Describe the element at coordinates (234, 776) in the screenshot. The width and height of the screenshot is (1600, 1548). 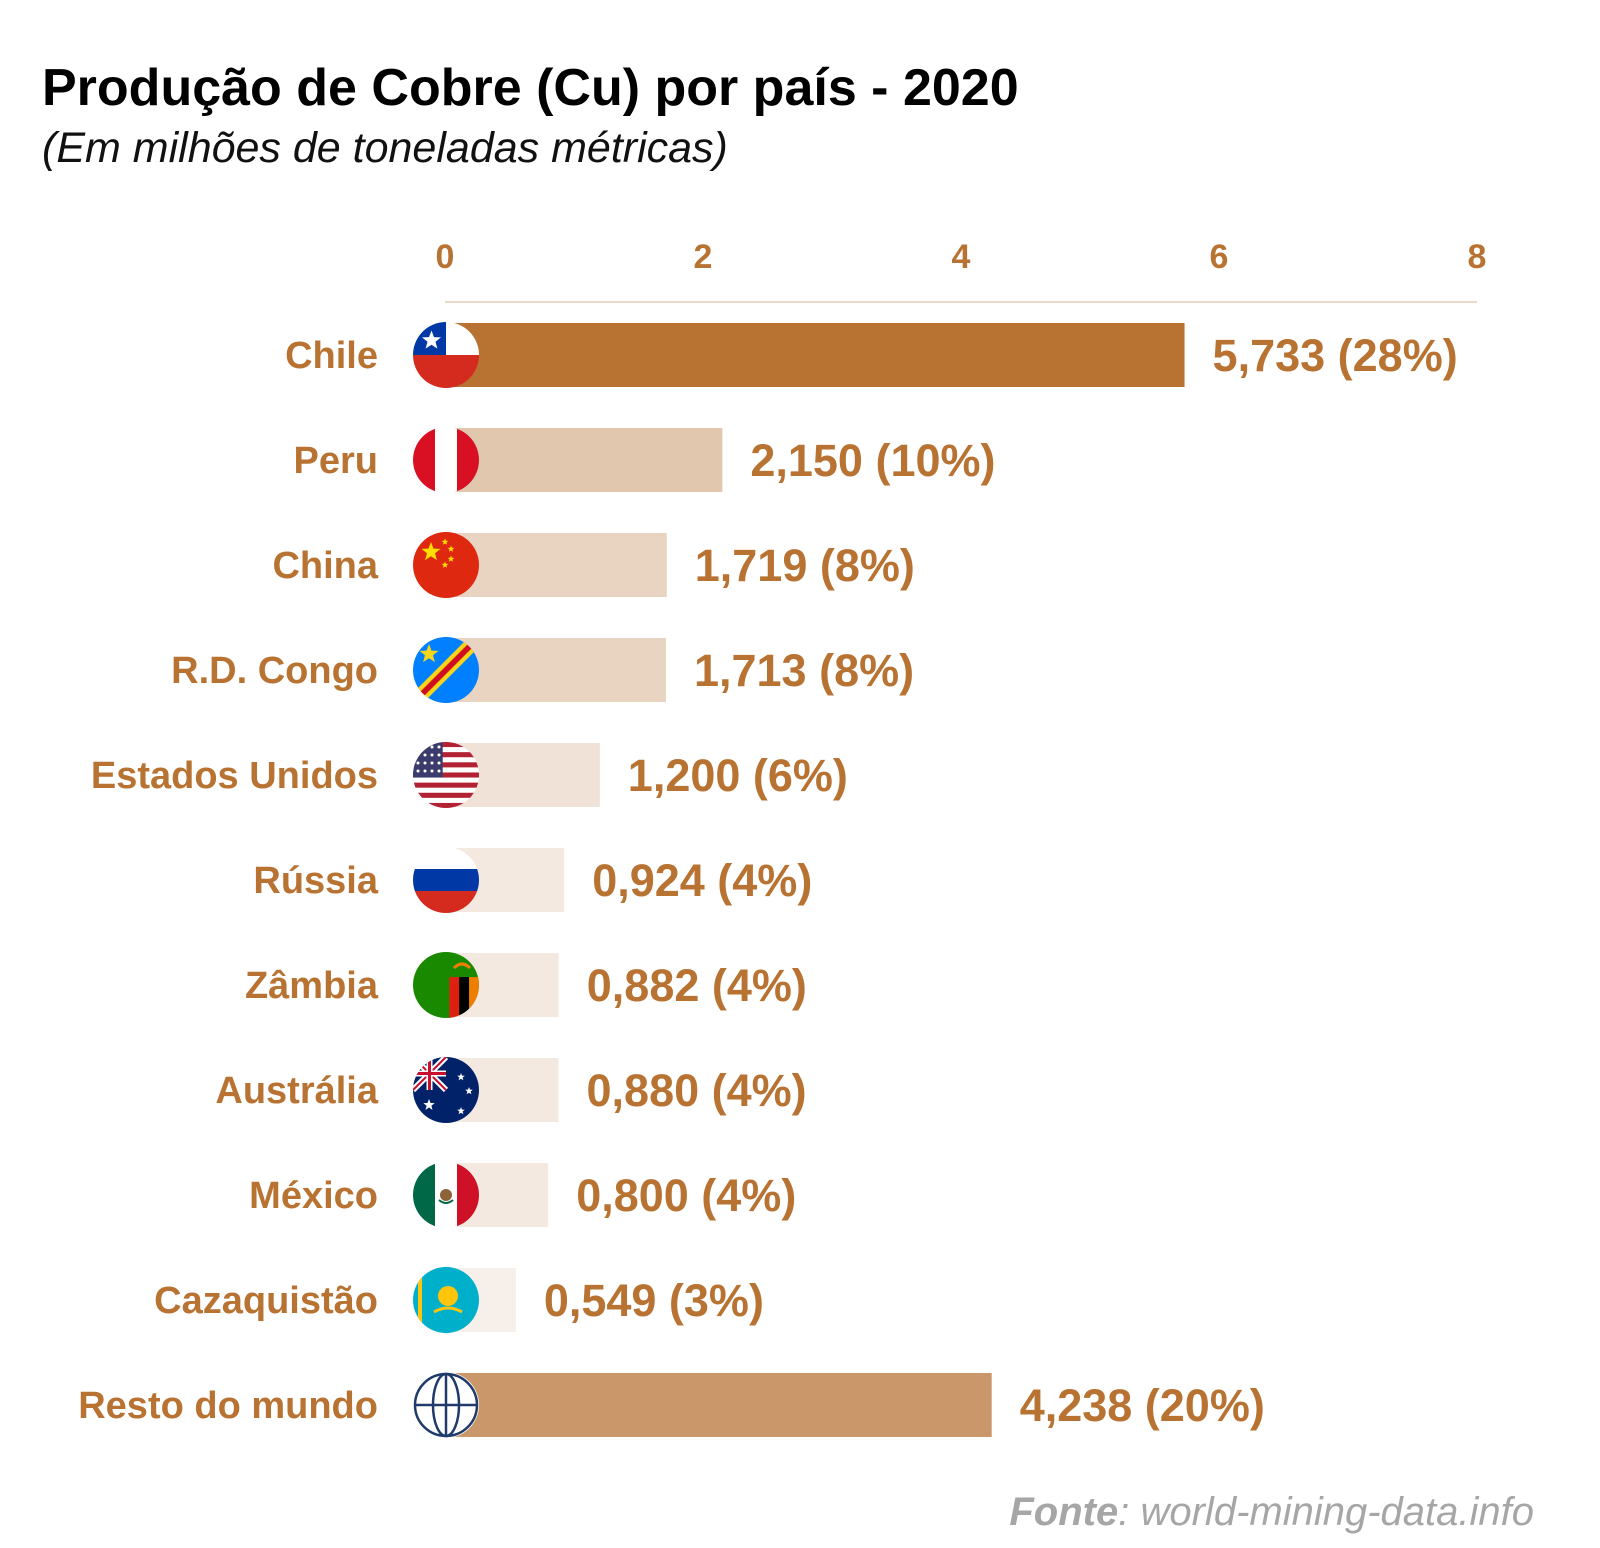
I see `category-label: Estados Unidos` at that location.